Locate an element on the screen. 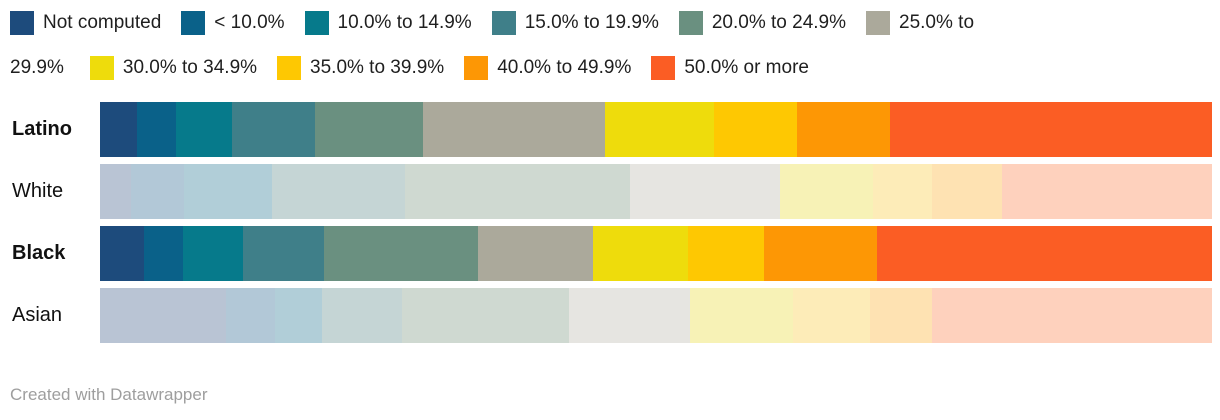 The image size is (1220, 420). bar-row: Latino is located at coordinates (610, 129).